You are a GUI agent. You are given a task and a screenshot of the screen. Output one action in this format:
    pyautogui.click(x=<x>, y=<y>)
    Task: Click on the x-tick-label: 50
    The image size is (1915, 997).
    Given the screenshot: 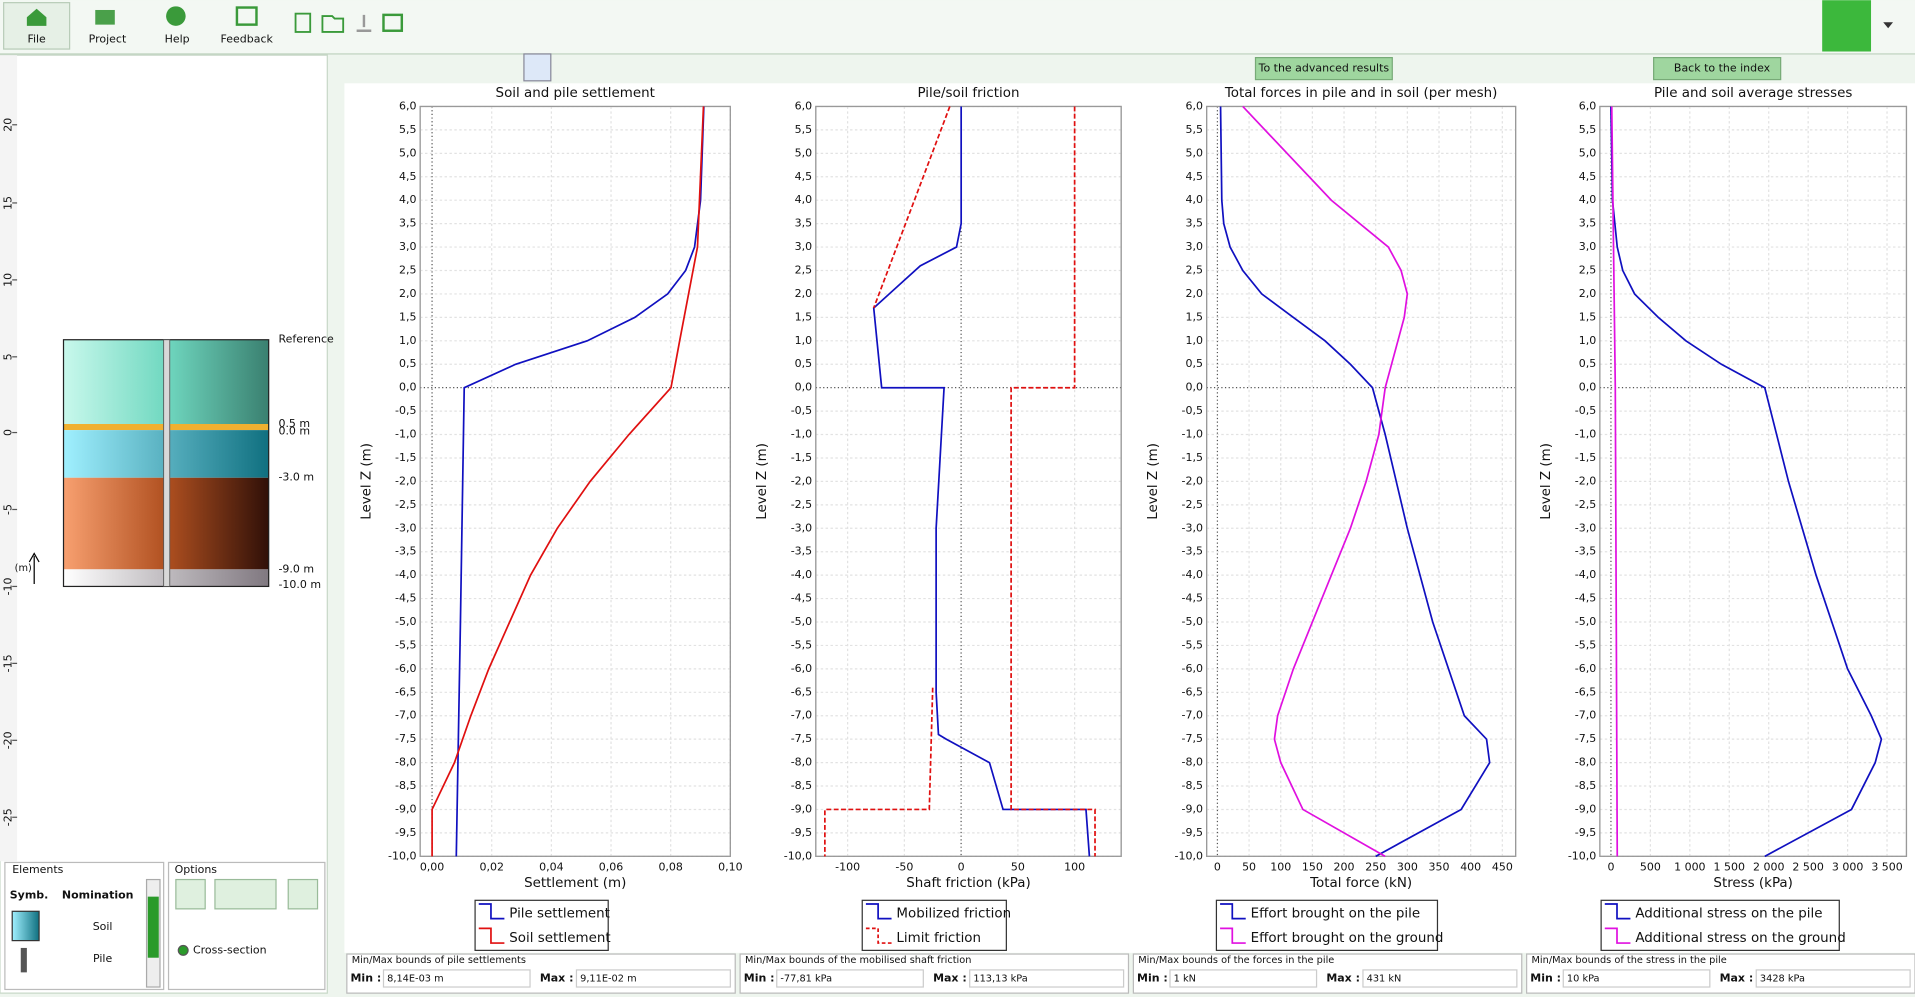 What is the action you would take?
    pyautogui.click(x=1249, y=866)
    